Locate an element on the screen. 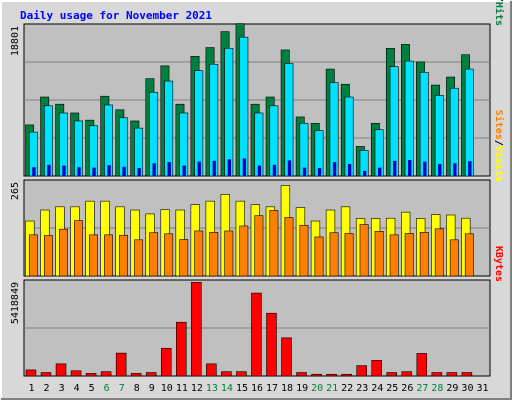 The image size is (512, 400). day-label: 16 is located at coordinates (257, 388).